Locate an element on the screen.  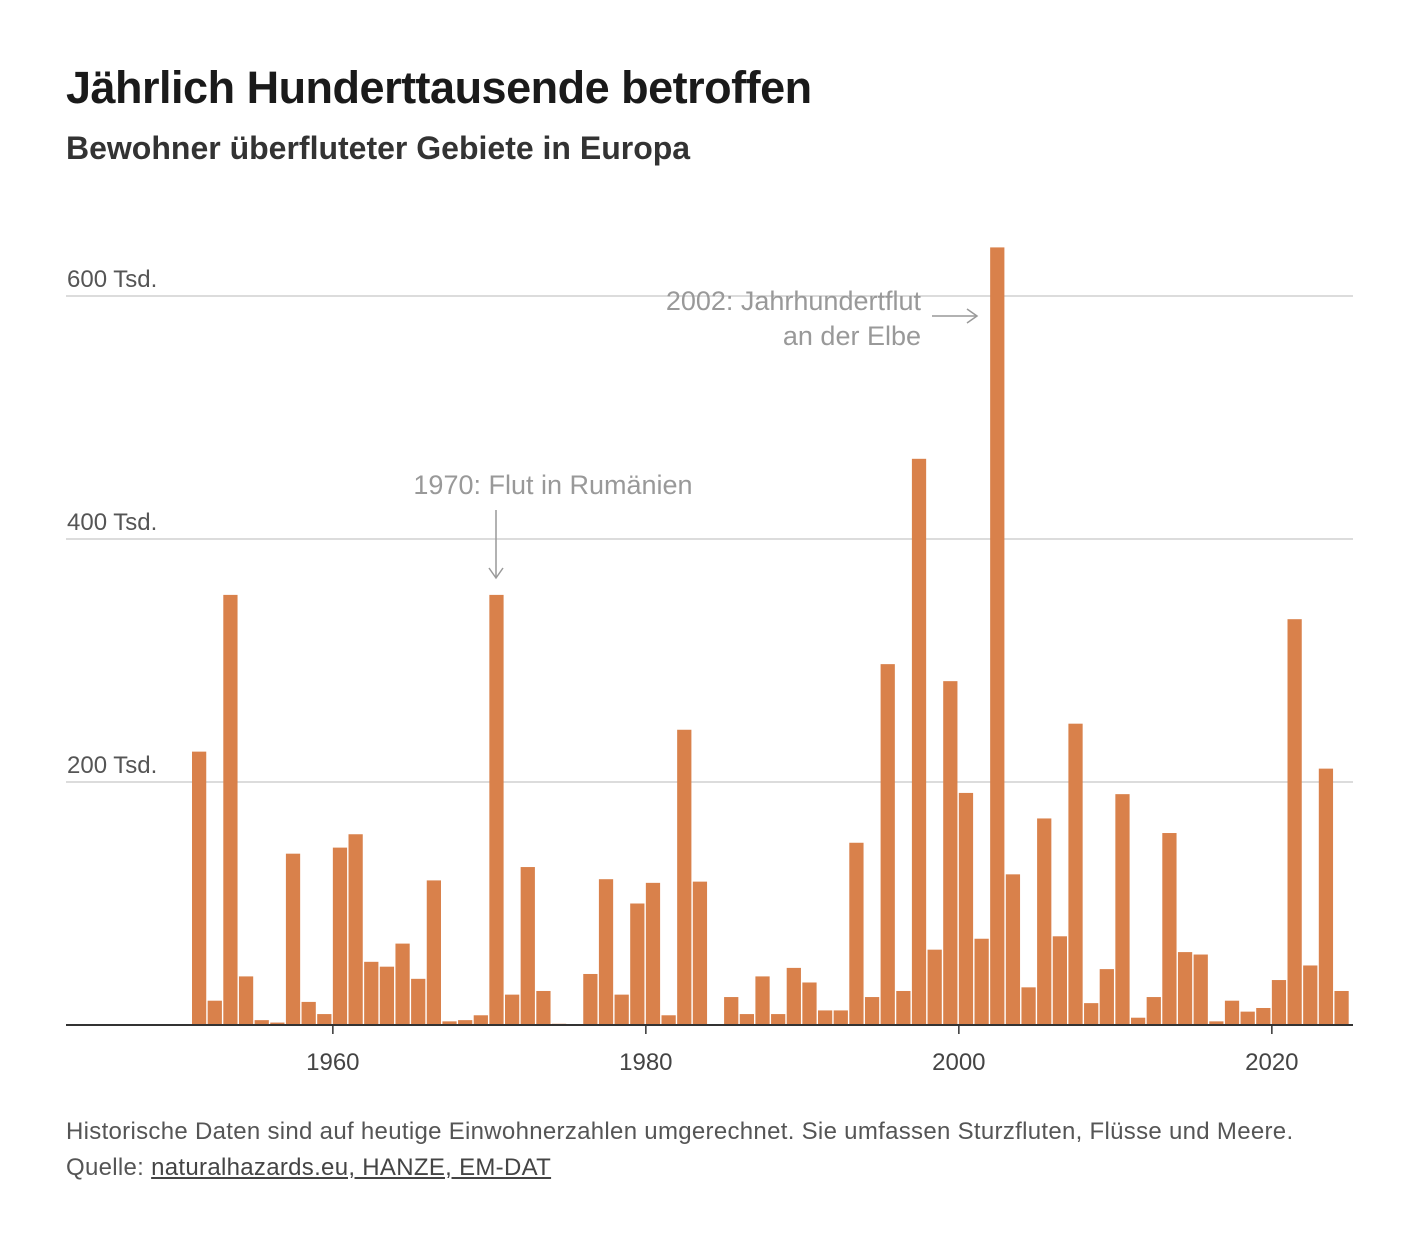
bar-2005 is located at coordinates (1044, 921).